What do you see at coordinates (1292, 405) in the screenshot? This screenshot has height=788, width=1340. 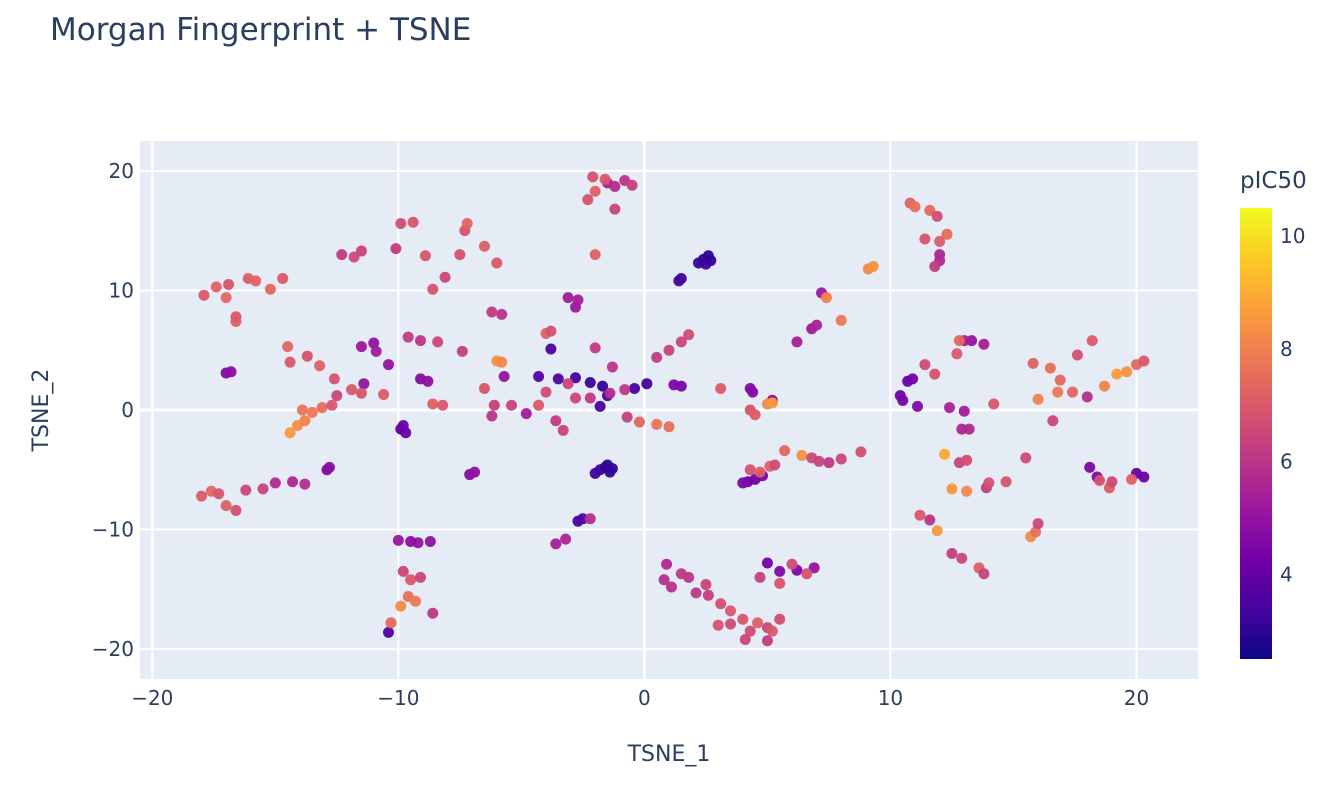 I see `colorbar-tick-labels: 4 6 8 10` at bounding box center [1292, 405].